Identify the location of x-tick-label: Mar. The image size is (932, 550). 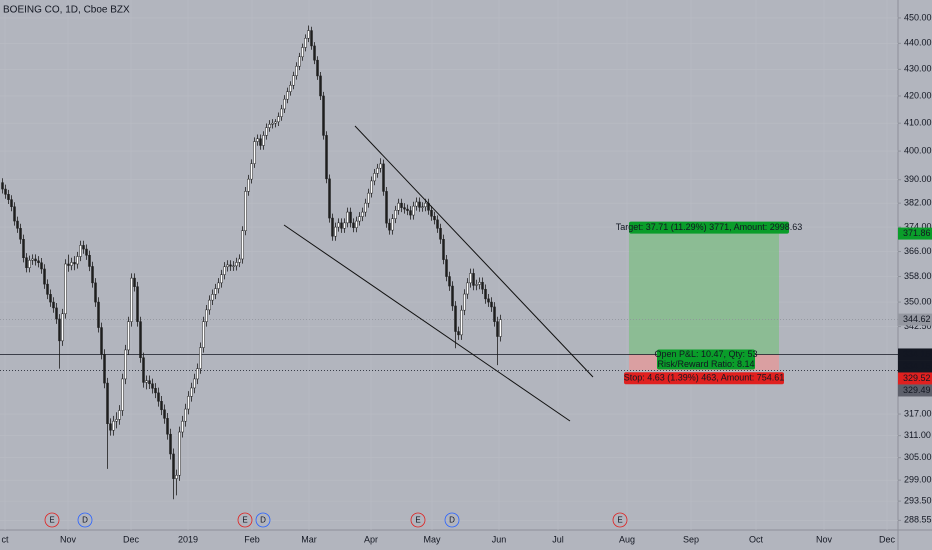
(309, 539).